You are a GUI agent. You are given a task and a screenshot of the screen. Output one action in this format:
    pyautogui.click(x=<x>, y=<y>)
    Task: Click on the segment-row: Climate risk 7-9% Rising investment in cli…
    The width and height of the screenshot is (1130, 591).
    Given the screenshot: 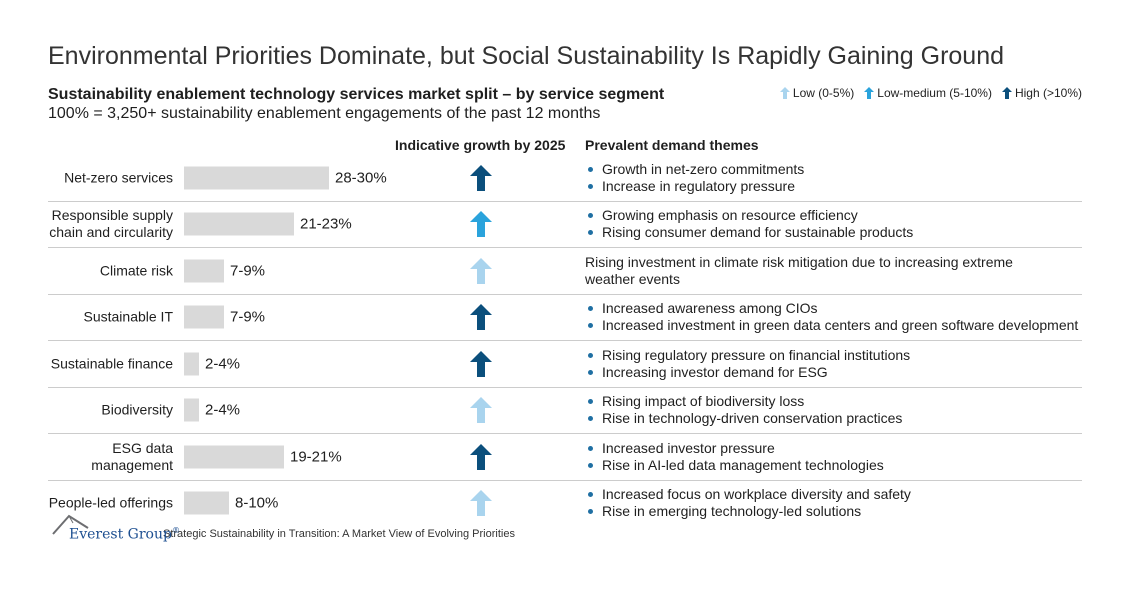 What is the action you would take?
    pyautogui.click(x=565, y=271)
    